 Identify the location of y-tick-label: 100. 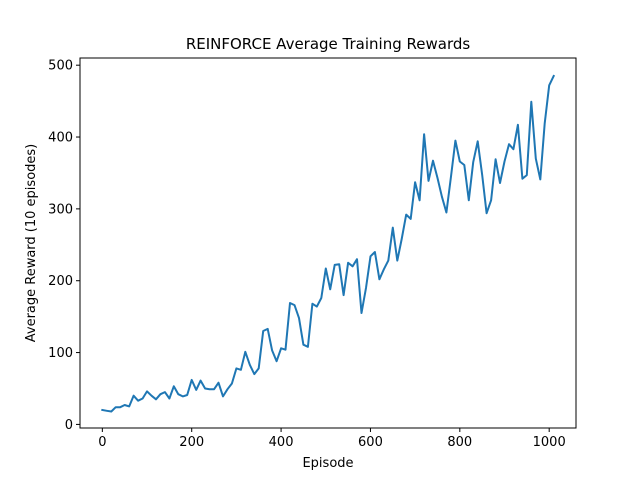
(60, 353).